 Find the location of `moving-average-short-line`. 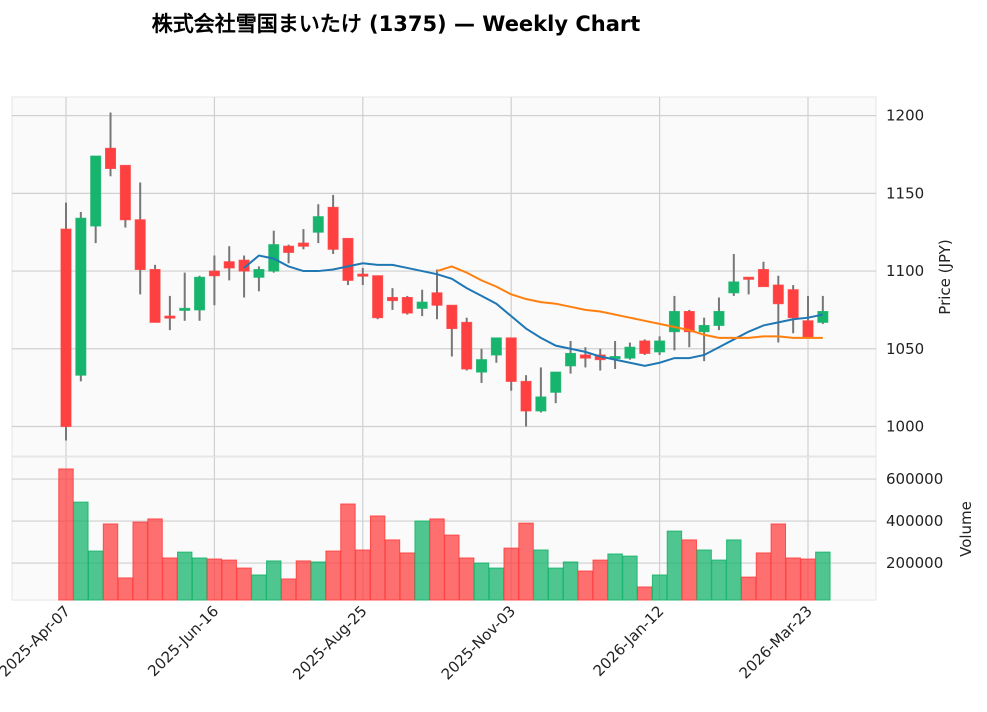

moving-average-short-line is located at coordinates (533, 310).